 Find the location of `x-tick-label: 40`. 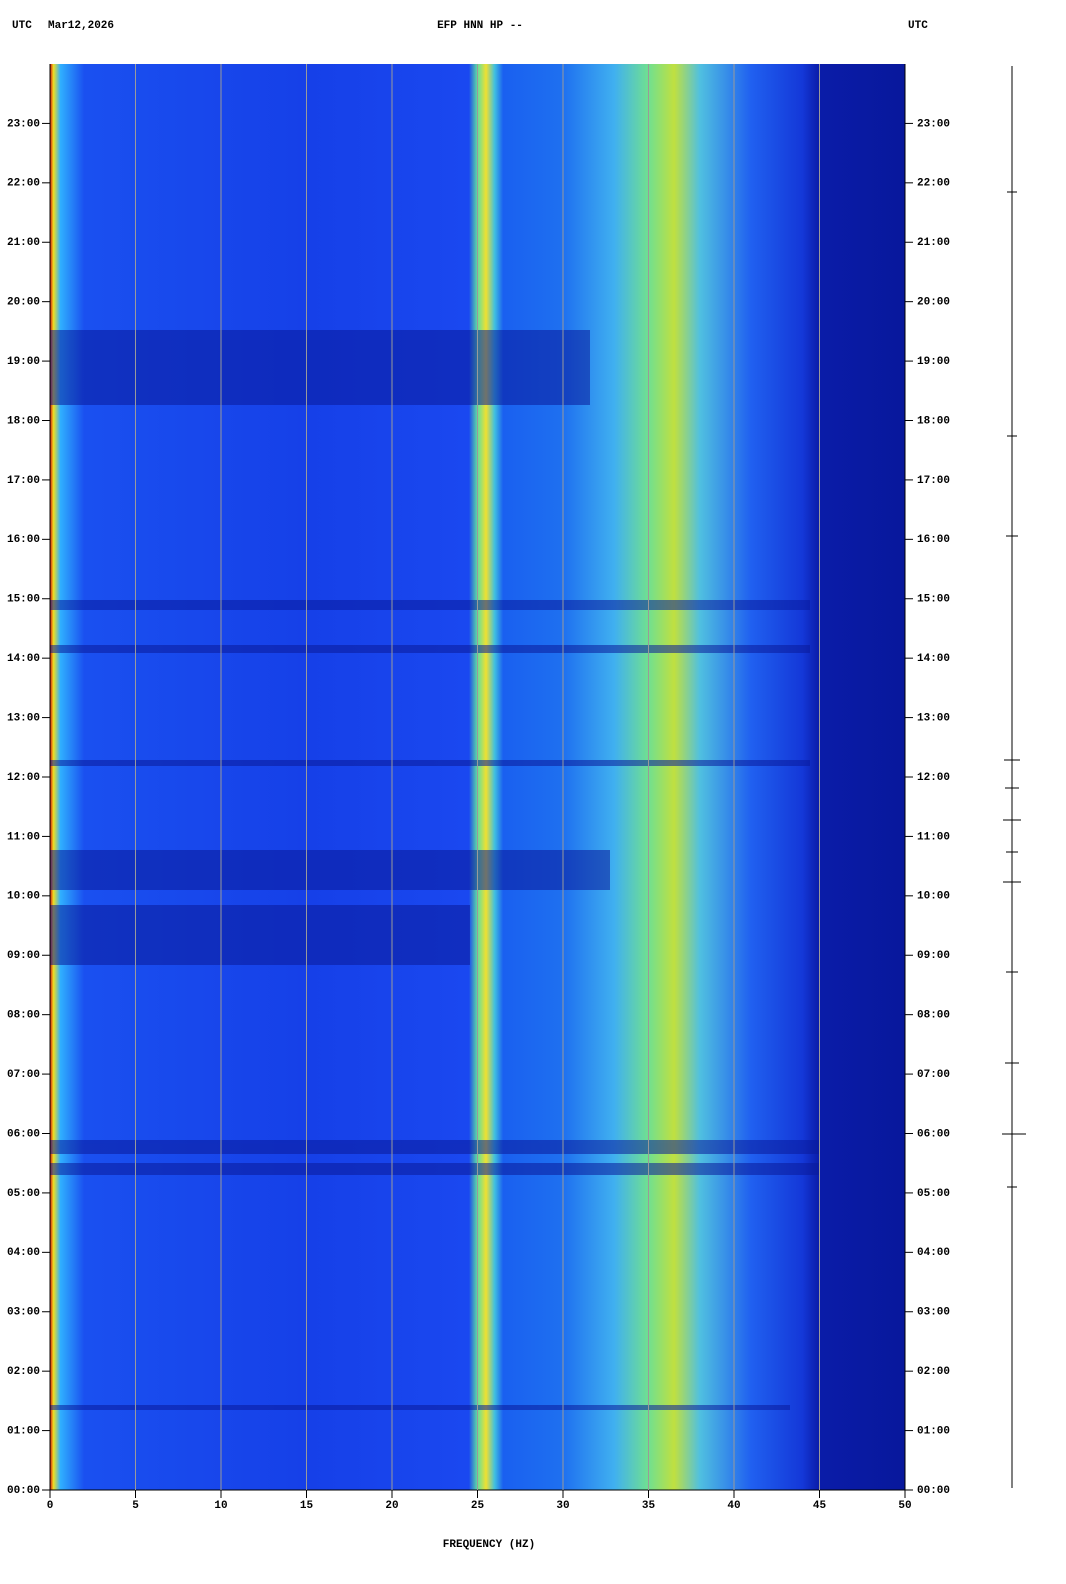

x-tick-label: 40 is located at coordinates (733, 1506).